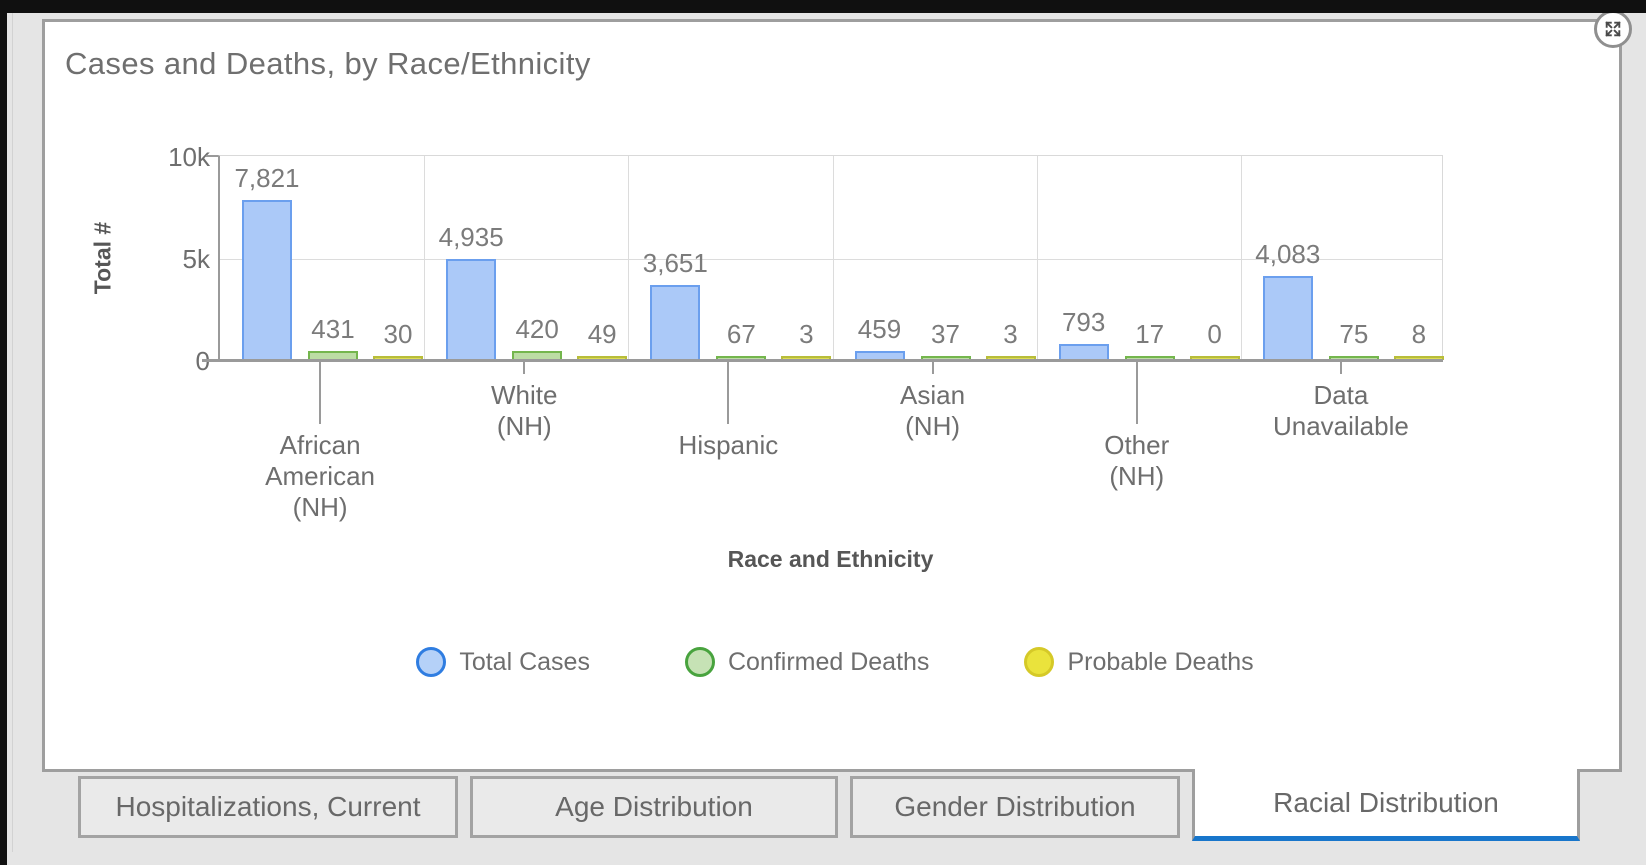 This screenshot has height=865, width=1646. I want to click on bar-value-label: 431, so click(333, 329).